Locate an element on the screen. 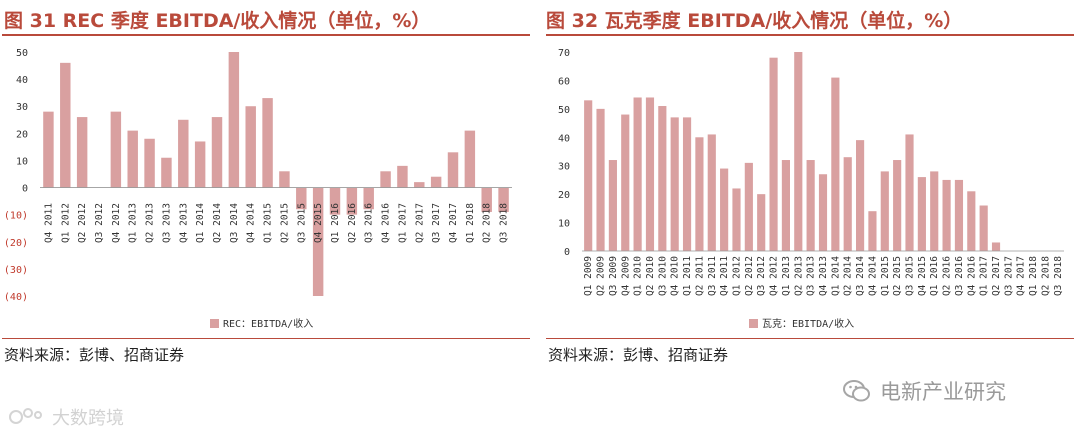  y-tick-label: (40) is located at coordinates (16, 297).